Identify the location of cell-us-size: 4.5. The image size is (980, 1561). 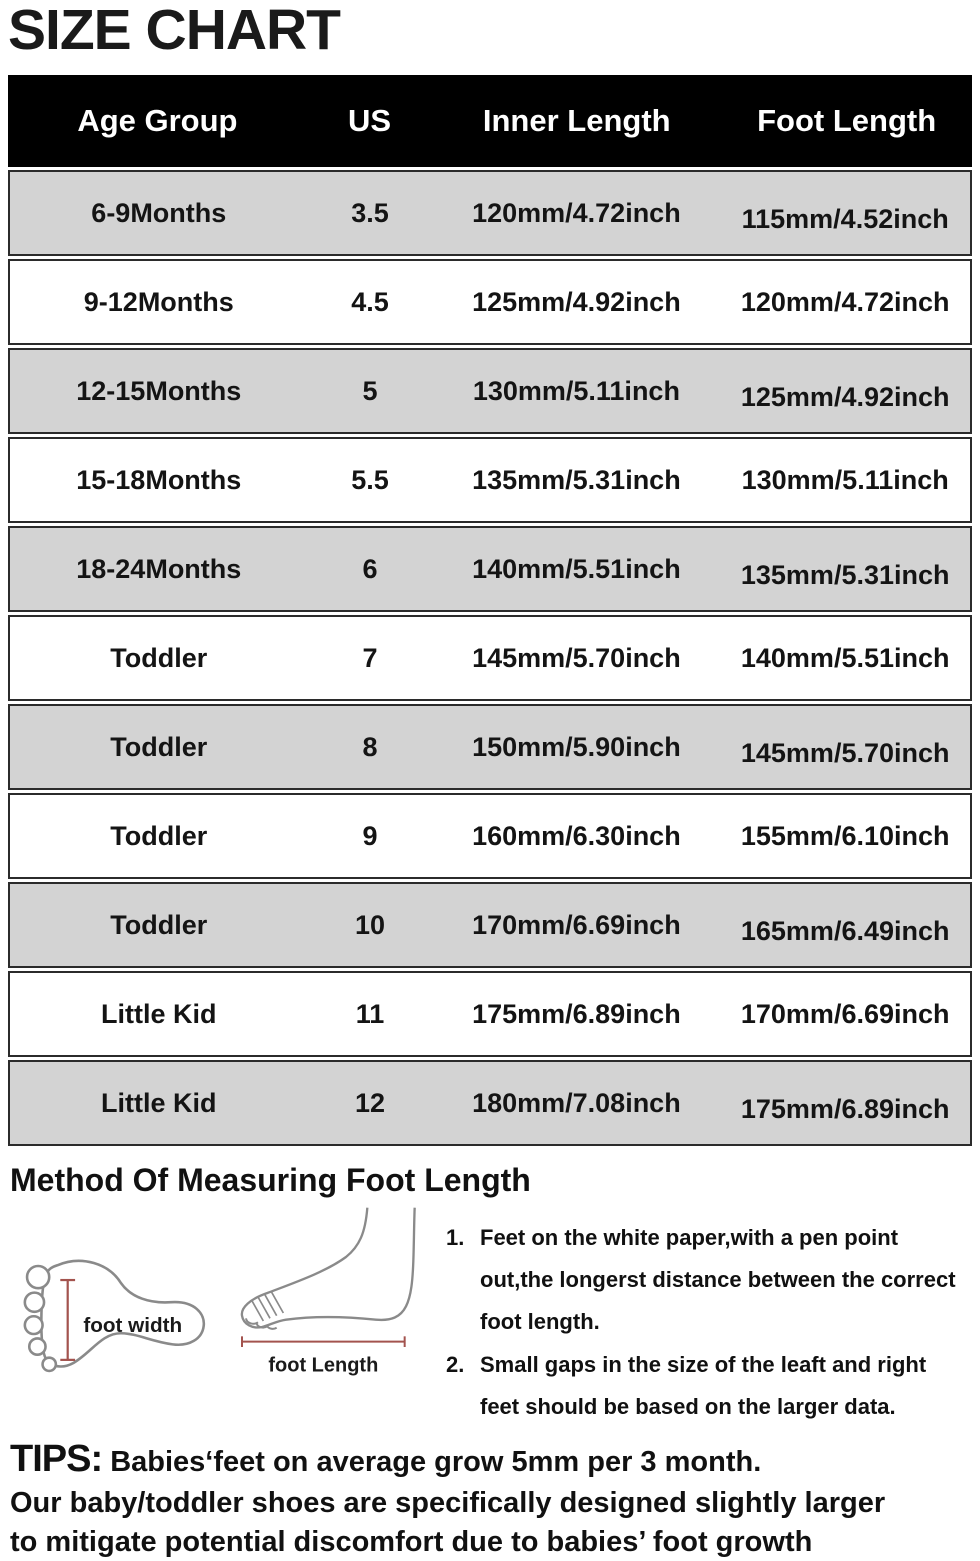
(370, 301).